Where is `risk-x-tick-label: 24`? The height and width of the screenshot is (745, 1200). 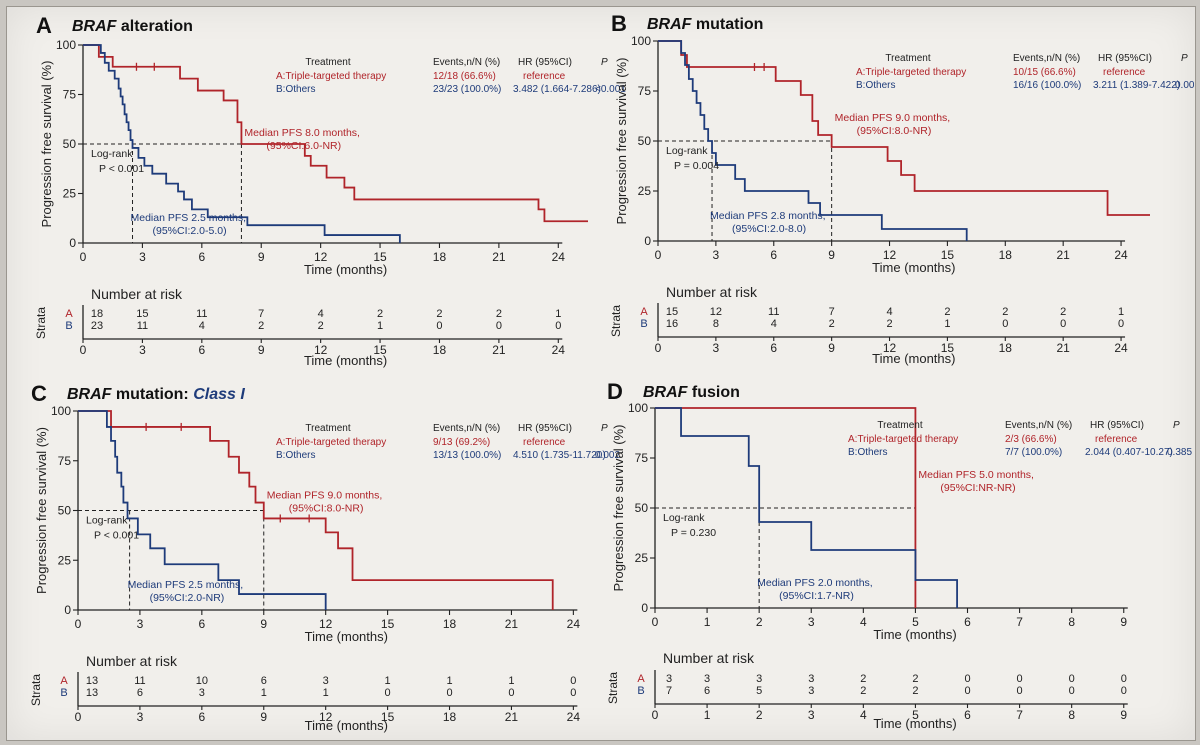 risk-x-tick-label: 24 is located at coordinates (559, 350).